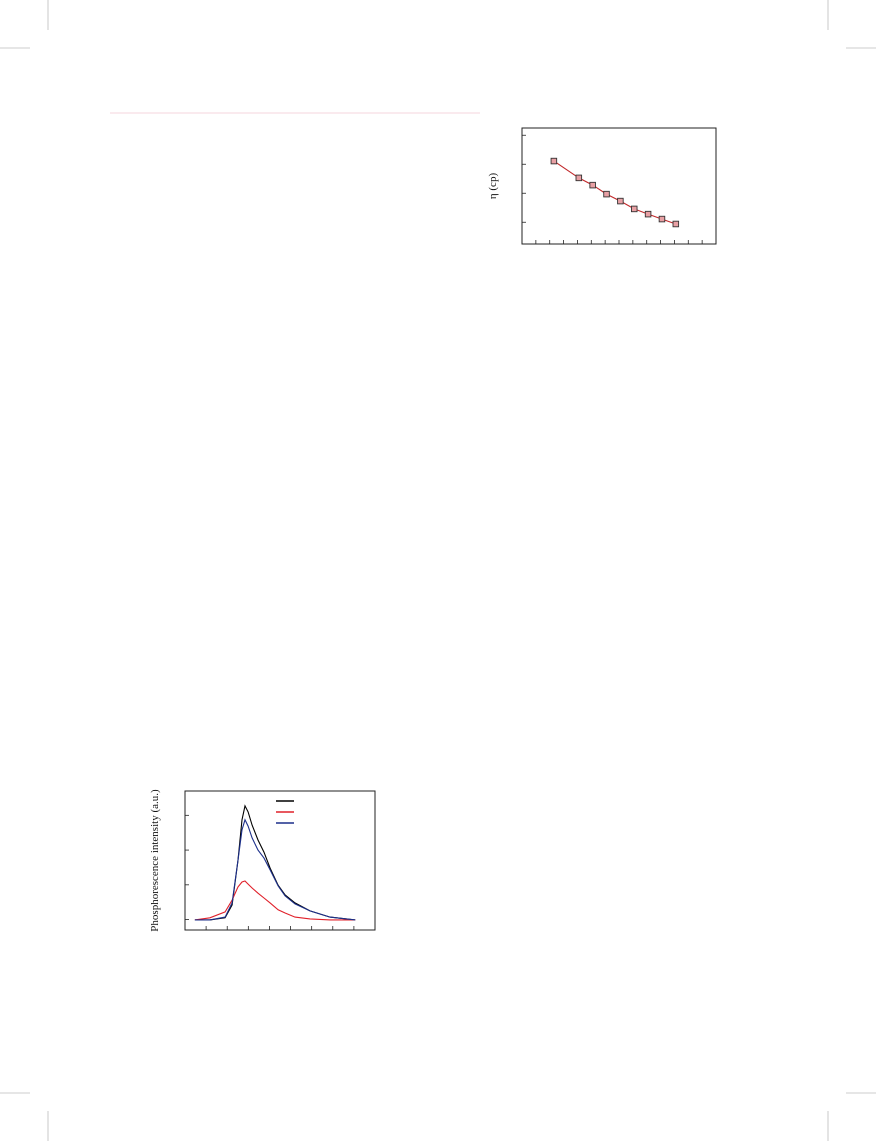 The height and width of the screenshot is (1141, 876). Describe the element at coordinates (493, 186) in the screenshot. I see `y-axis-label: η (cp)` at that location.